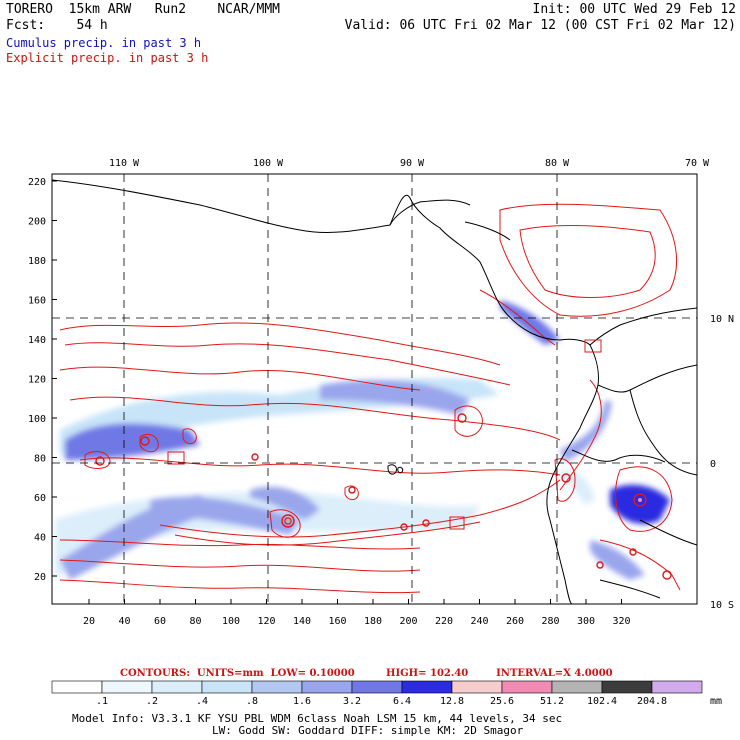 The width and height of the screenshot is (740, 740). Describe the element at coordinates (40, 498) in the screenshot. I see `left-y-label: 60` at that location.